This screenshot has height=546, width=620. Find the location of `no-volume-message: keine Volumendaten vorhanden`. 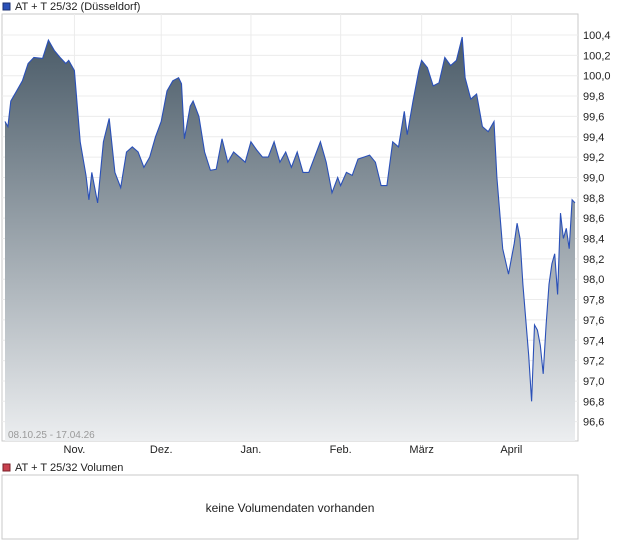

no-volume-message: keine Volumendaten vorhanden is located at coordinates (290, 508).